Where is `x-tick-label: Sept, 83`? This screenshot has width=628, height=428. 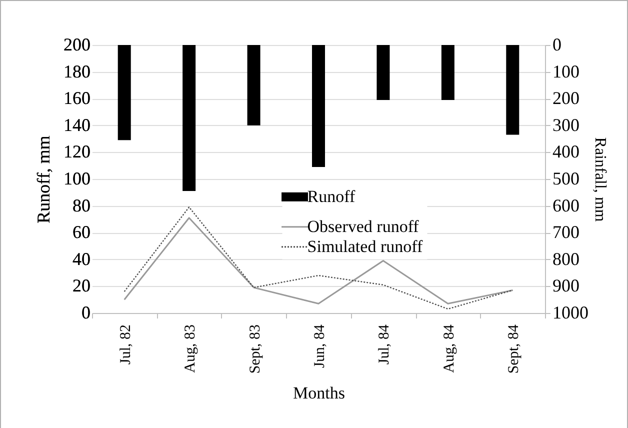 x-tick-label: Sept, 83 is located at coordinates (255, 349).